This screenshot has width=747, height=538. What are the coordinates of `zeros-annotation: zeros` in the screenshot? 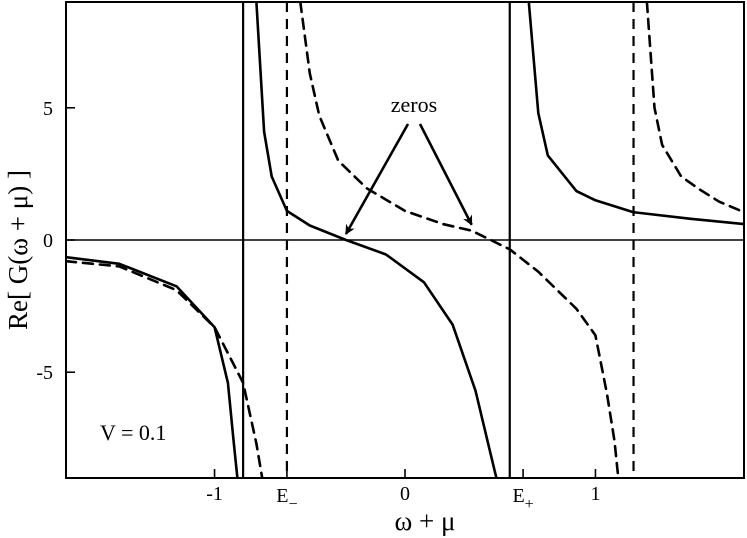 It's located at (414, 104).